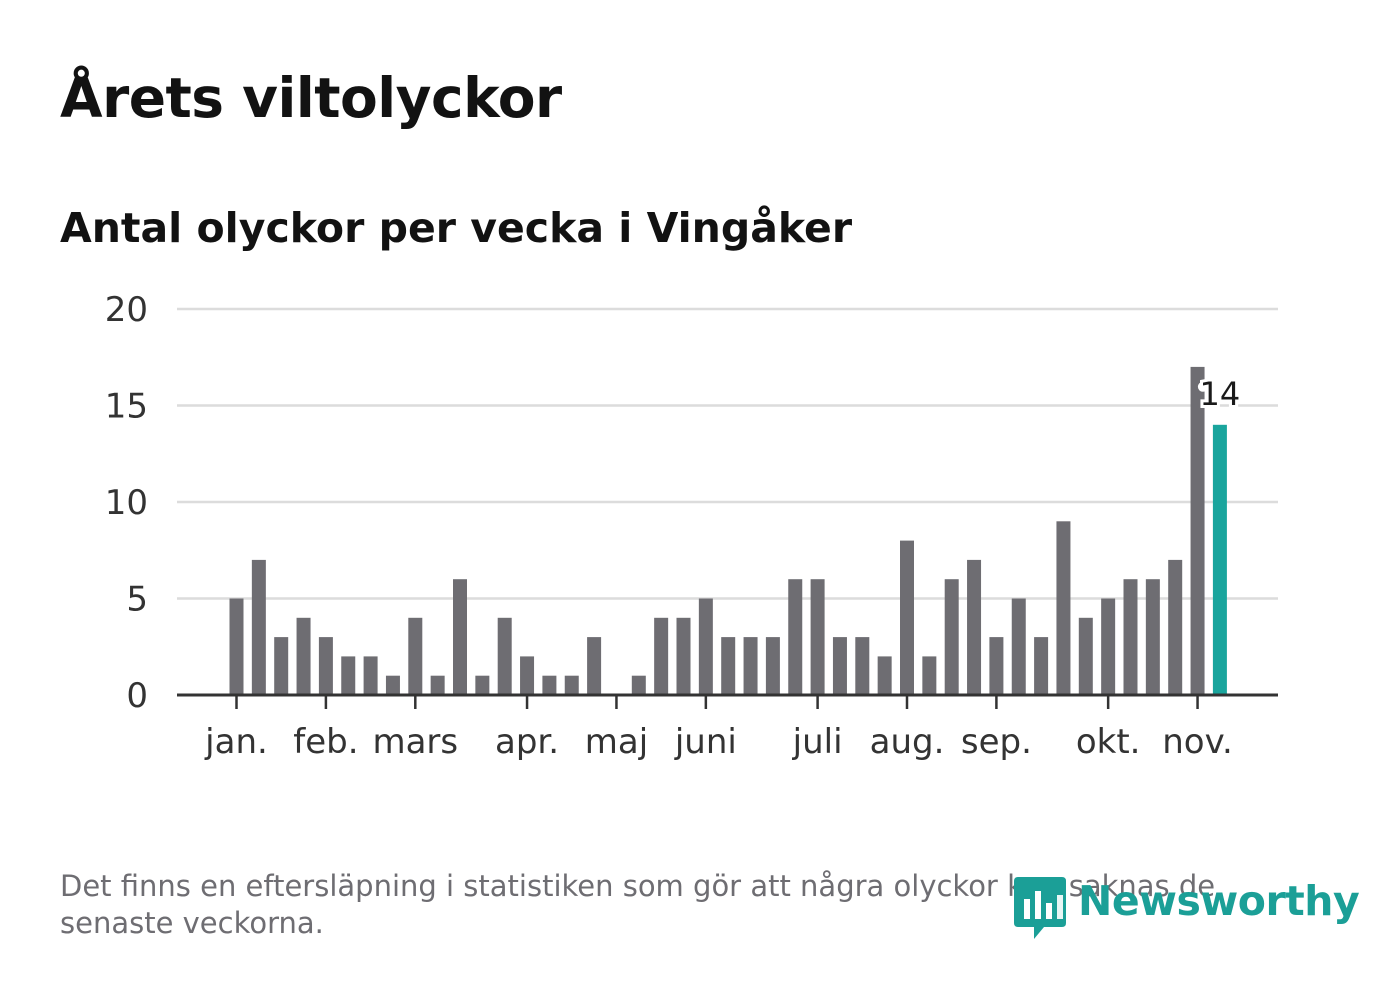 This screenshot has width=1382, height=999. Describe the element at coordinates (236, 742) in the screenshot. I see `x-tick-label-jan.: jan.` at that location.